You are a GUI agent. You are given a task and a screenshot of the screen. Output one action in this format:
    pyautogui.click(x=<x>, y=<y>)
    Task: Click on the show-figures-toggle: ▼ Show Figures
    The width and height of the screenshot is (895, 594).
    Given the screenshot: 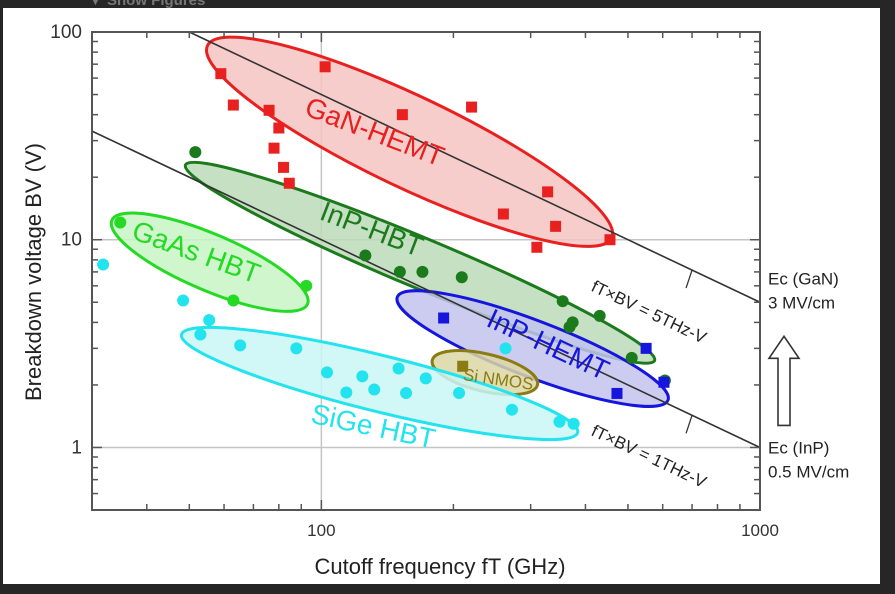 What is the action you would take?
    pyautogui.click(x=147, y=4)
    